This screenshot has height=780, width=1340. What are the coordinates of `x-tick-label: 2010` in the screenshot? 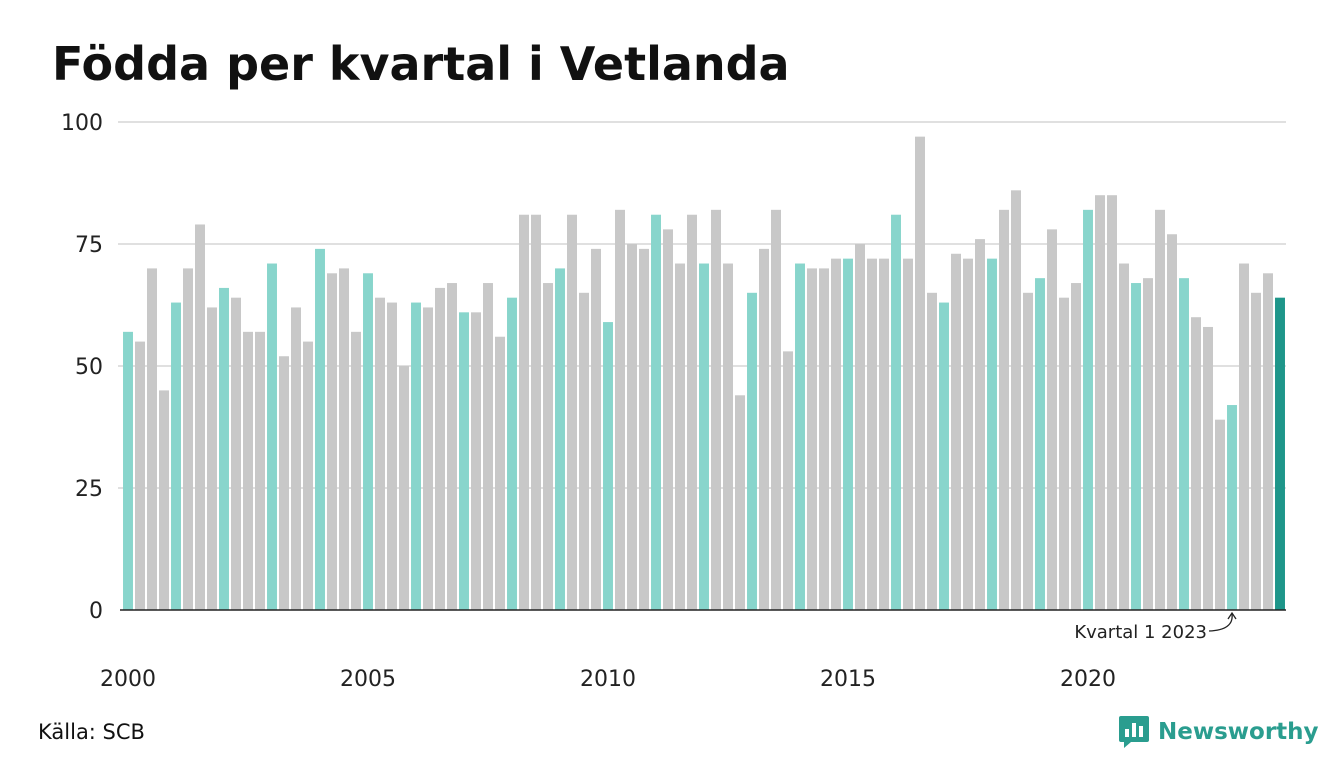 It's located at (608, 679).